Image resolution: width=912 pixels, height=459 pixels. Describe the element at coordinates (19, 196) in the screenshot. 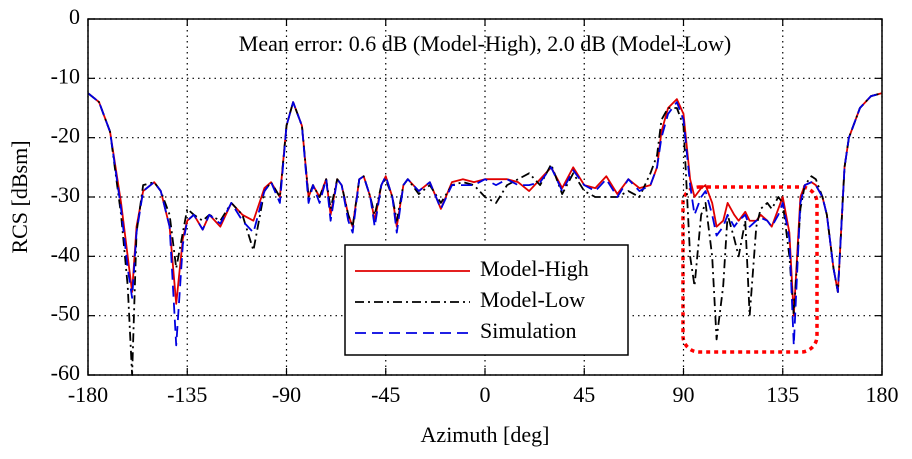

I see `y-axis-label: RCS [dBsm]` at that location.